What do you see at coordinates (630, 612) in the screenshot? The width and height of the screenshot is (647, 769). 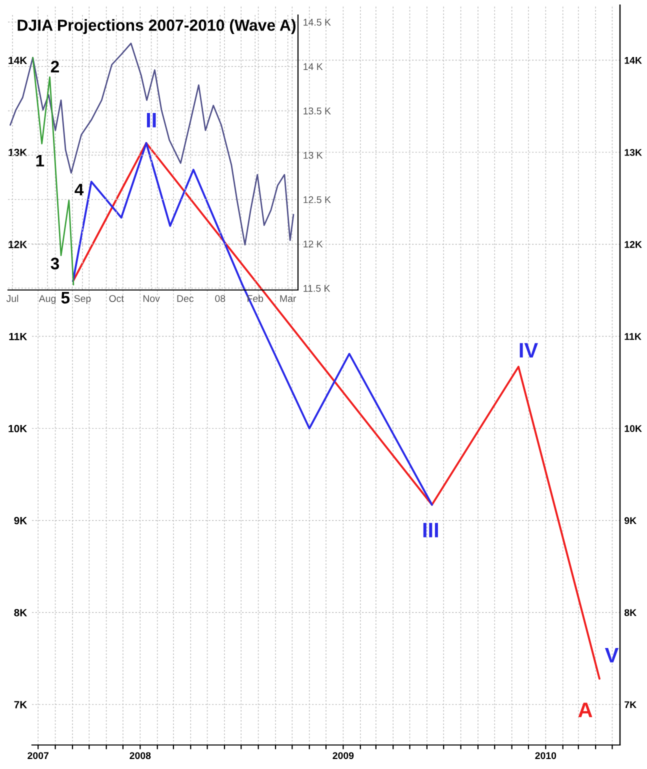 I see `y2-tick-label: 8K` at bounding box center [630, 612].